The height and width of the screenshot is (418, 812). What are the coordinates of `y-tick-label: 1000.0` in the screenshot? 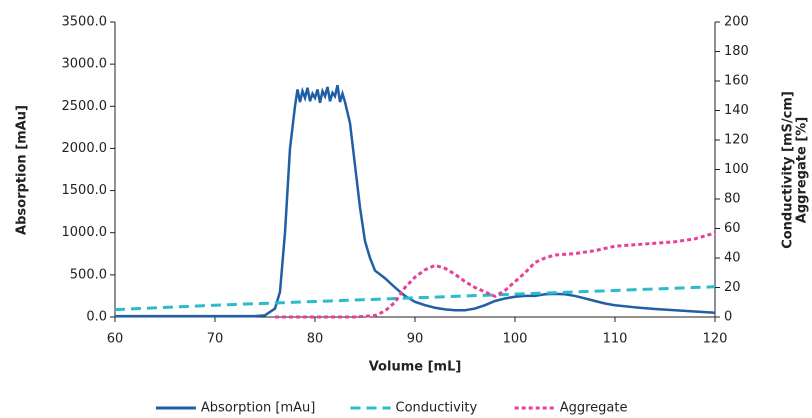 It's located at (85, 232).